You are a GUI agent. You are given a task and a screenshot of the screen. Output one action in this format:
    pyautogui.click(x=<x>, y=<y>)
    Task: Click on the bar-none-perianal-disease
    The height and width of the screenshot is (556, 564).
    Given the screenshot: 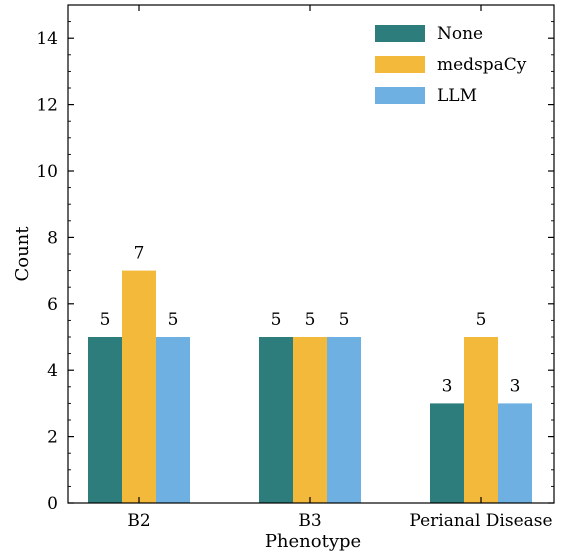 What is the action you would take?
    pyautogui.click(x=447, y=453)
    